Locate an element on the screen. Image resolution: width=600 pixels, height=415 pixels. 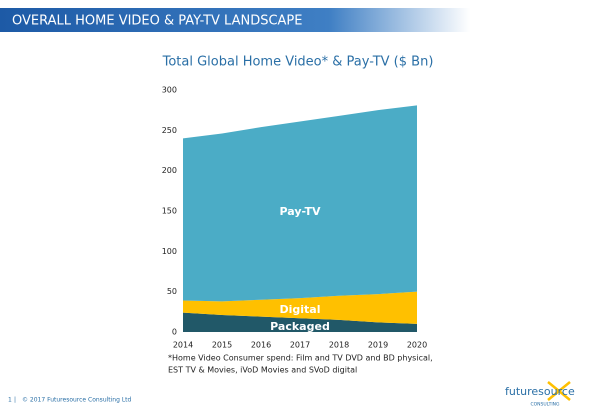
series-label: Digital is located at coordinates (300, 309).